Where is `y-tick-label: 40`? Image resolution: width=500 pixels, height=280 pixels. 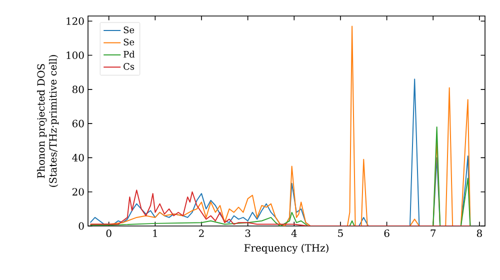
y-tick-label: 40 is located at coordinates (78, 158).